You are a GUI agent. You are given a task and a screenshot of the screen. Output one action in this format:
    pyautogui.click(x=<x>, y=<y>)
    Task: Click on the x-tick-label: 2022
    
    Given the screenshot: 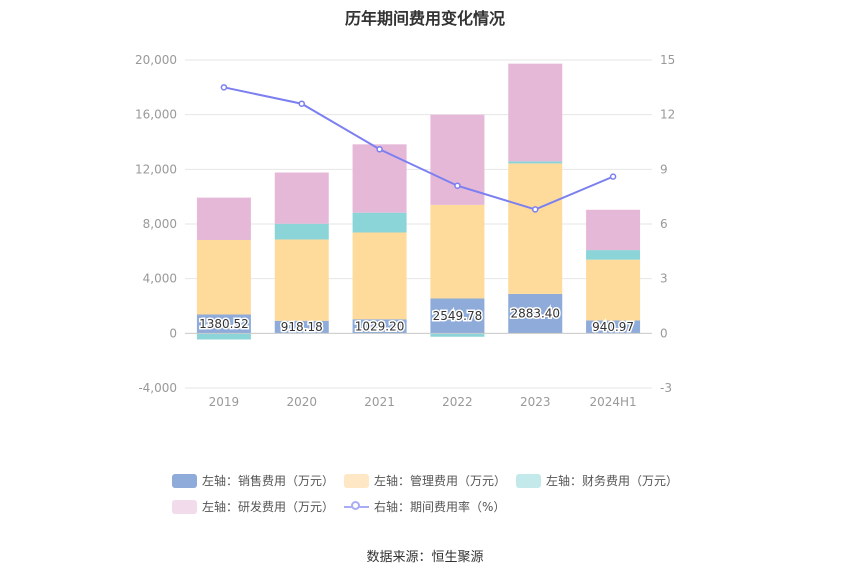 What is the action you would take?
    pyautogui.click(x=457, y=402)
    